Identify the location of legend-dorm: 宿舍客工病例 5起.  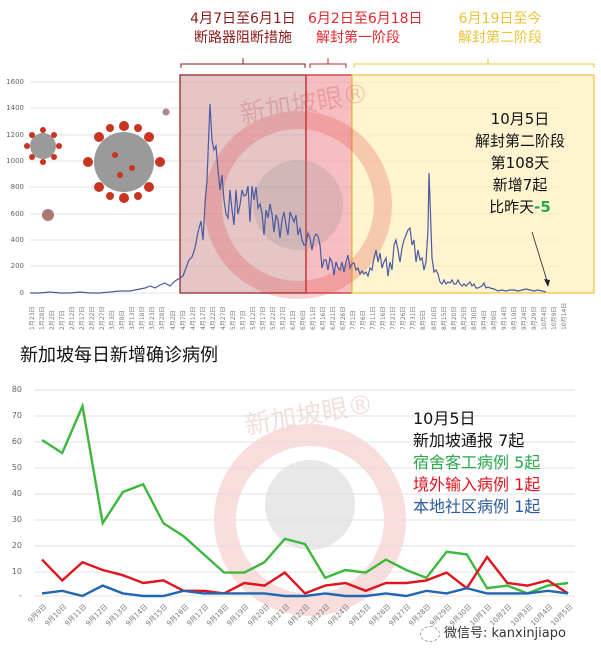
(477, 462).